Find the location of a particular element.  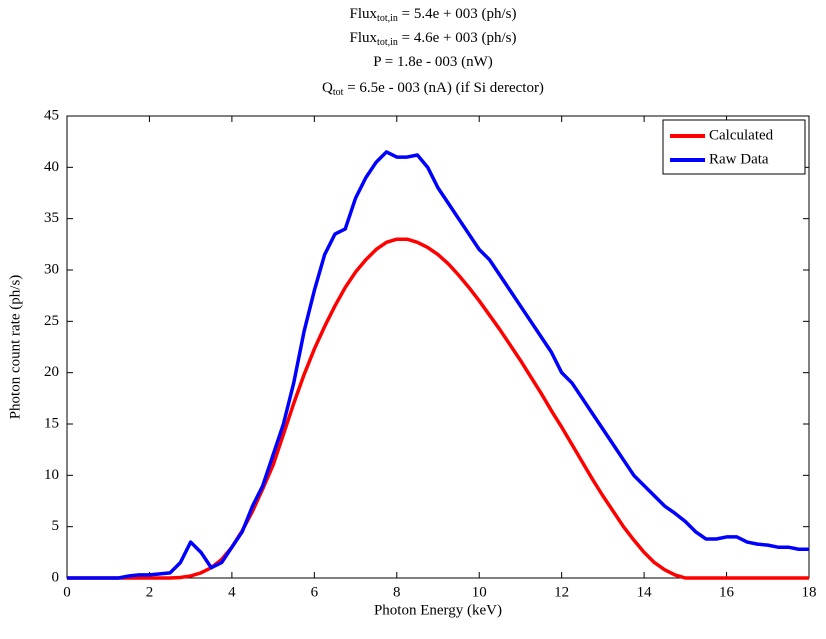

title-text: = 6.5e - 003 (nA) (if Si derector) is located at coordinates (443, 88).